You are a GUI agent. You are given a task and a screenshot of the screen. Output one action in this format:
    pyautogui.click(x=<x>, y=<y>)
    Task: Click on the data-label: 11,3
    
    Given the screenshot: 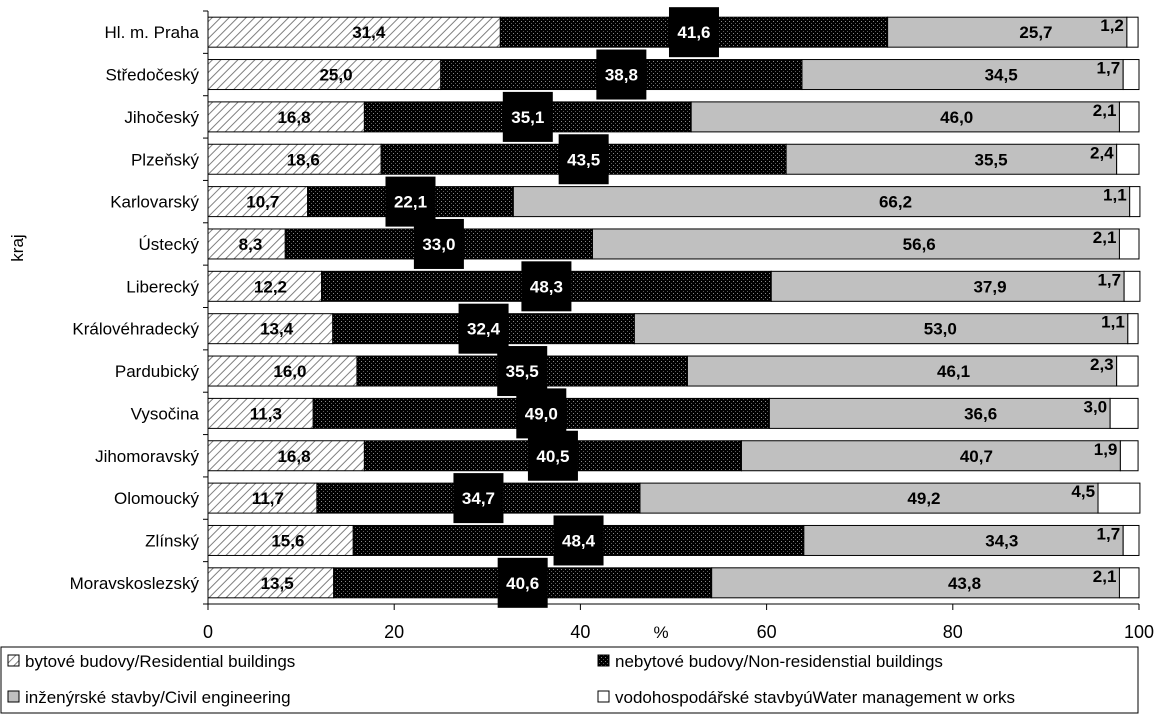 What is the action you would take?
    pyautogui.click(x=266, y=413)
    